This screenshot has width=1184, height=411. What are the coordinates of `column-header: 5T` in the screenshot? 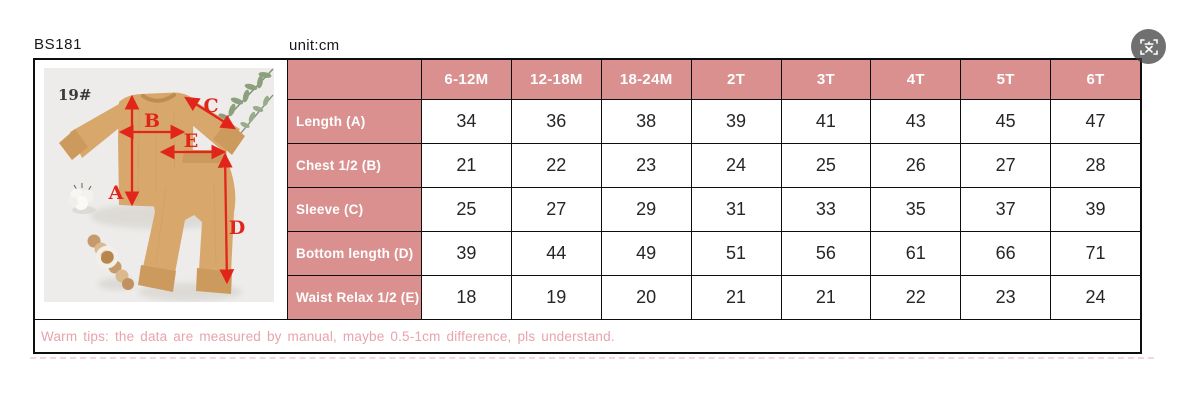 It's located at (1005, 79).